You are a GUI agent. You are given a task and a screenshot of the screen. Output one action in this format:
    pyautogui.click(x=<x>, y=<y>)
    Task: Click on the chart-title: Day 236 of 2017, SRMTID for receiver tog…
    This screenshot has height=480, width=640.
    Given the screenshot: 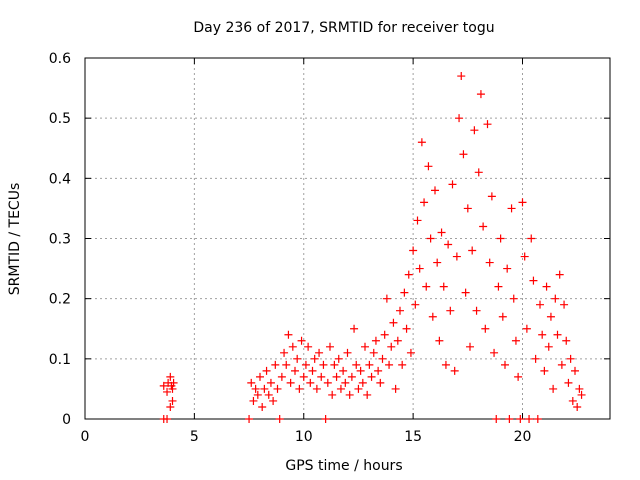 What is the action you would take?
    pyautogui.click(x=343, y=28)
    